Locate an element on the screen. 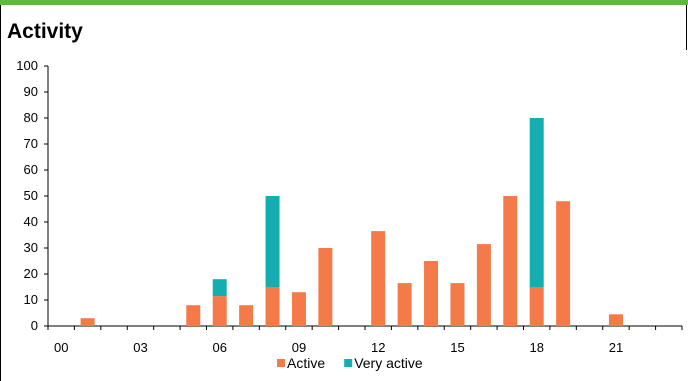 This screenshot has width=688, height=381. x-tick-label: 09 is located at coordinates (299, 347).